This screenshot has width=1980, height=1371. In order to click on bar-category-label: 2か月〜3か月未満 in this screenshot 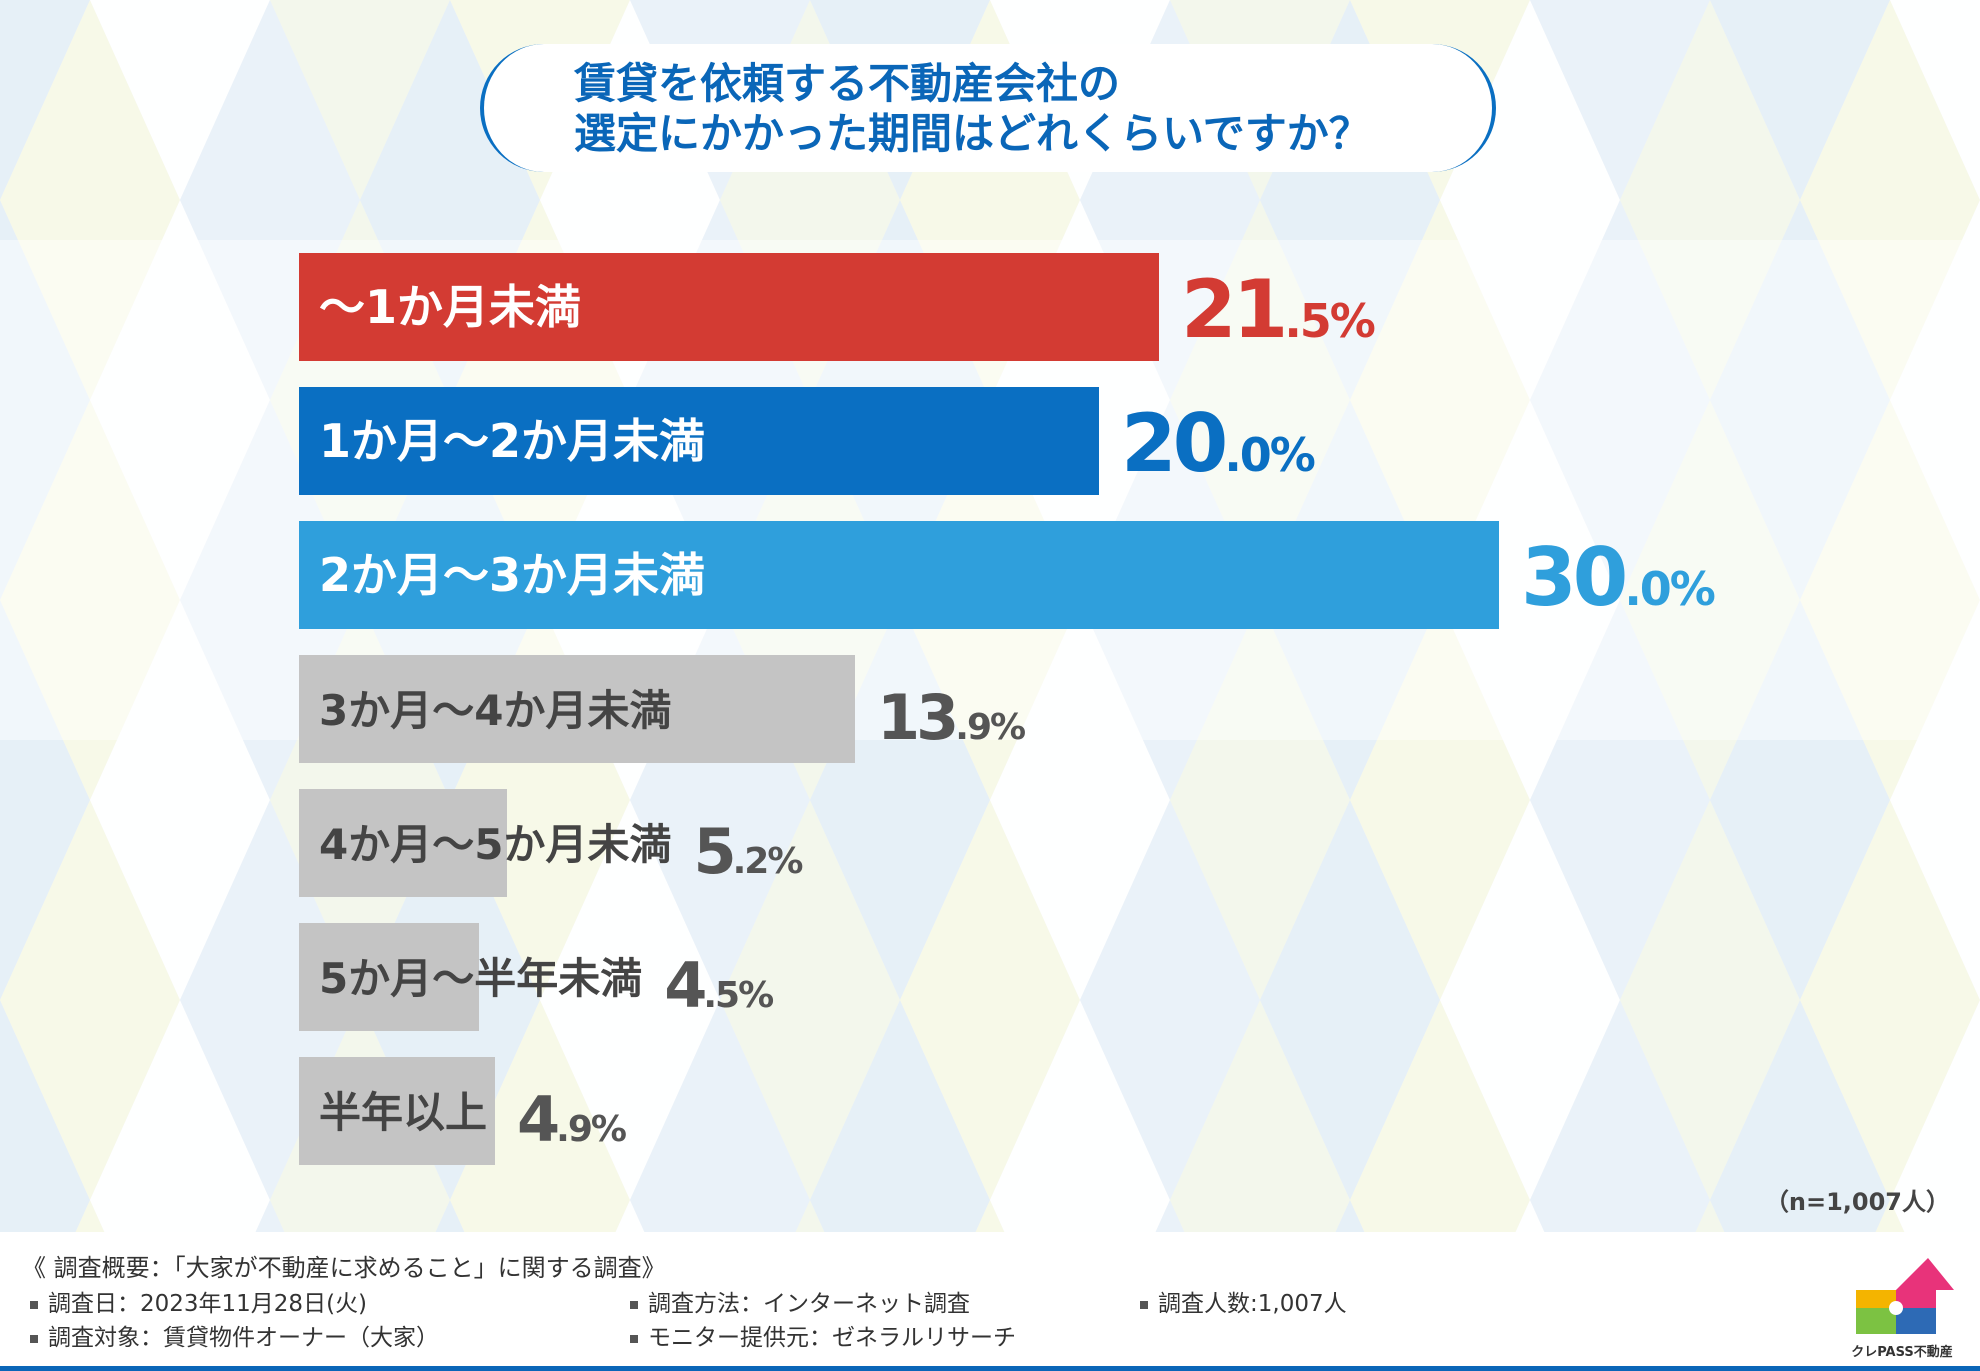, I will do `click(512, 575)`.